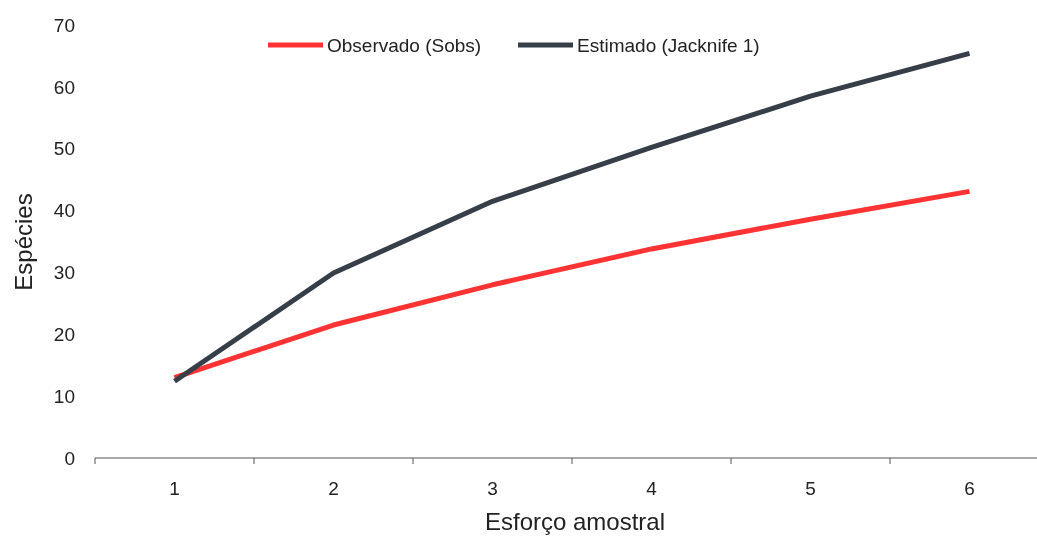 The width and height of the screenshot is (1037, 537). Describe the element at coordinates (64, 273) in the screenshot. I see `y-tick-label: 30` at that location.